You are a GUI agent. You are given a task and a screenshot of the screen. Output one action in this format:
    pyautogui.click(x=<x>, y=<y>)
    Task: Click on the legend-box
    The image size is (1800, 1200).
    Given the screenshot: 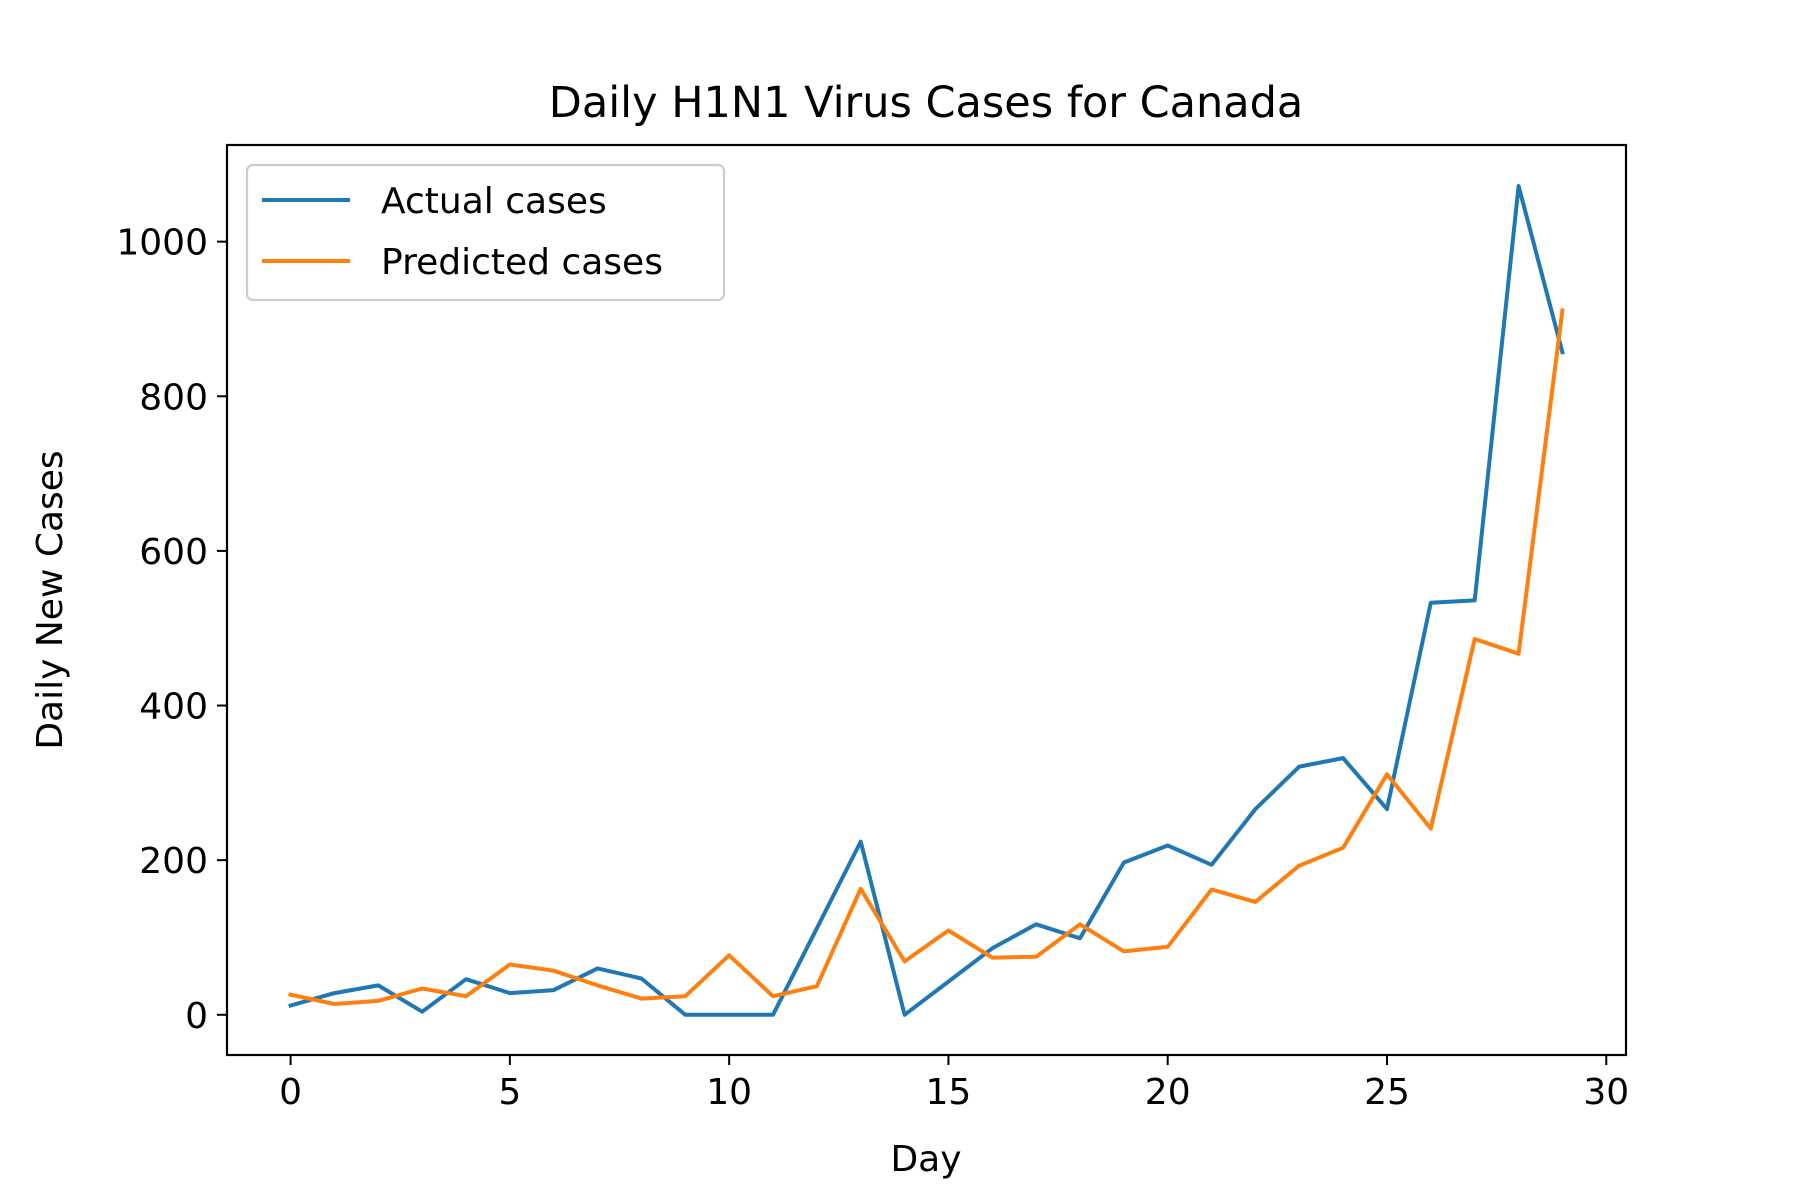 What is the action you would take?
    pyautogui.click(x=485, y=232)
    